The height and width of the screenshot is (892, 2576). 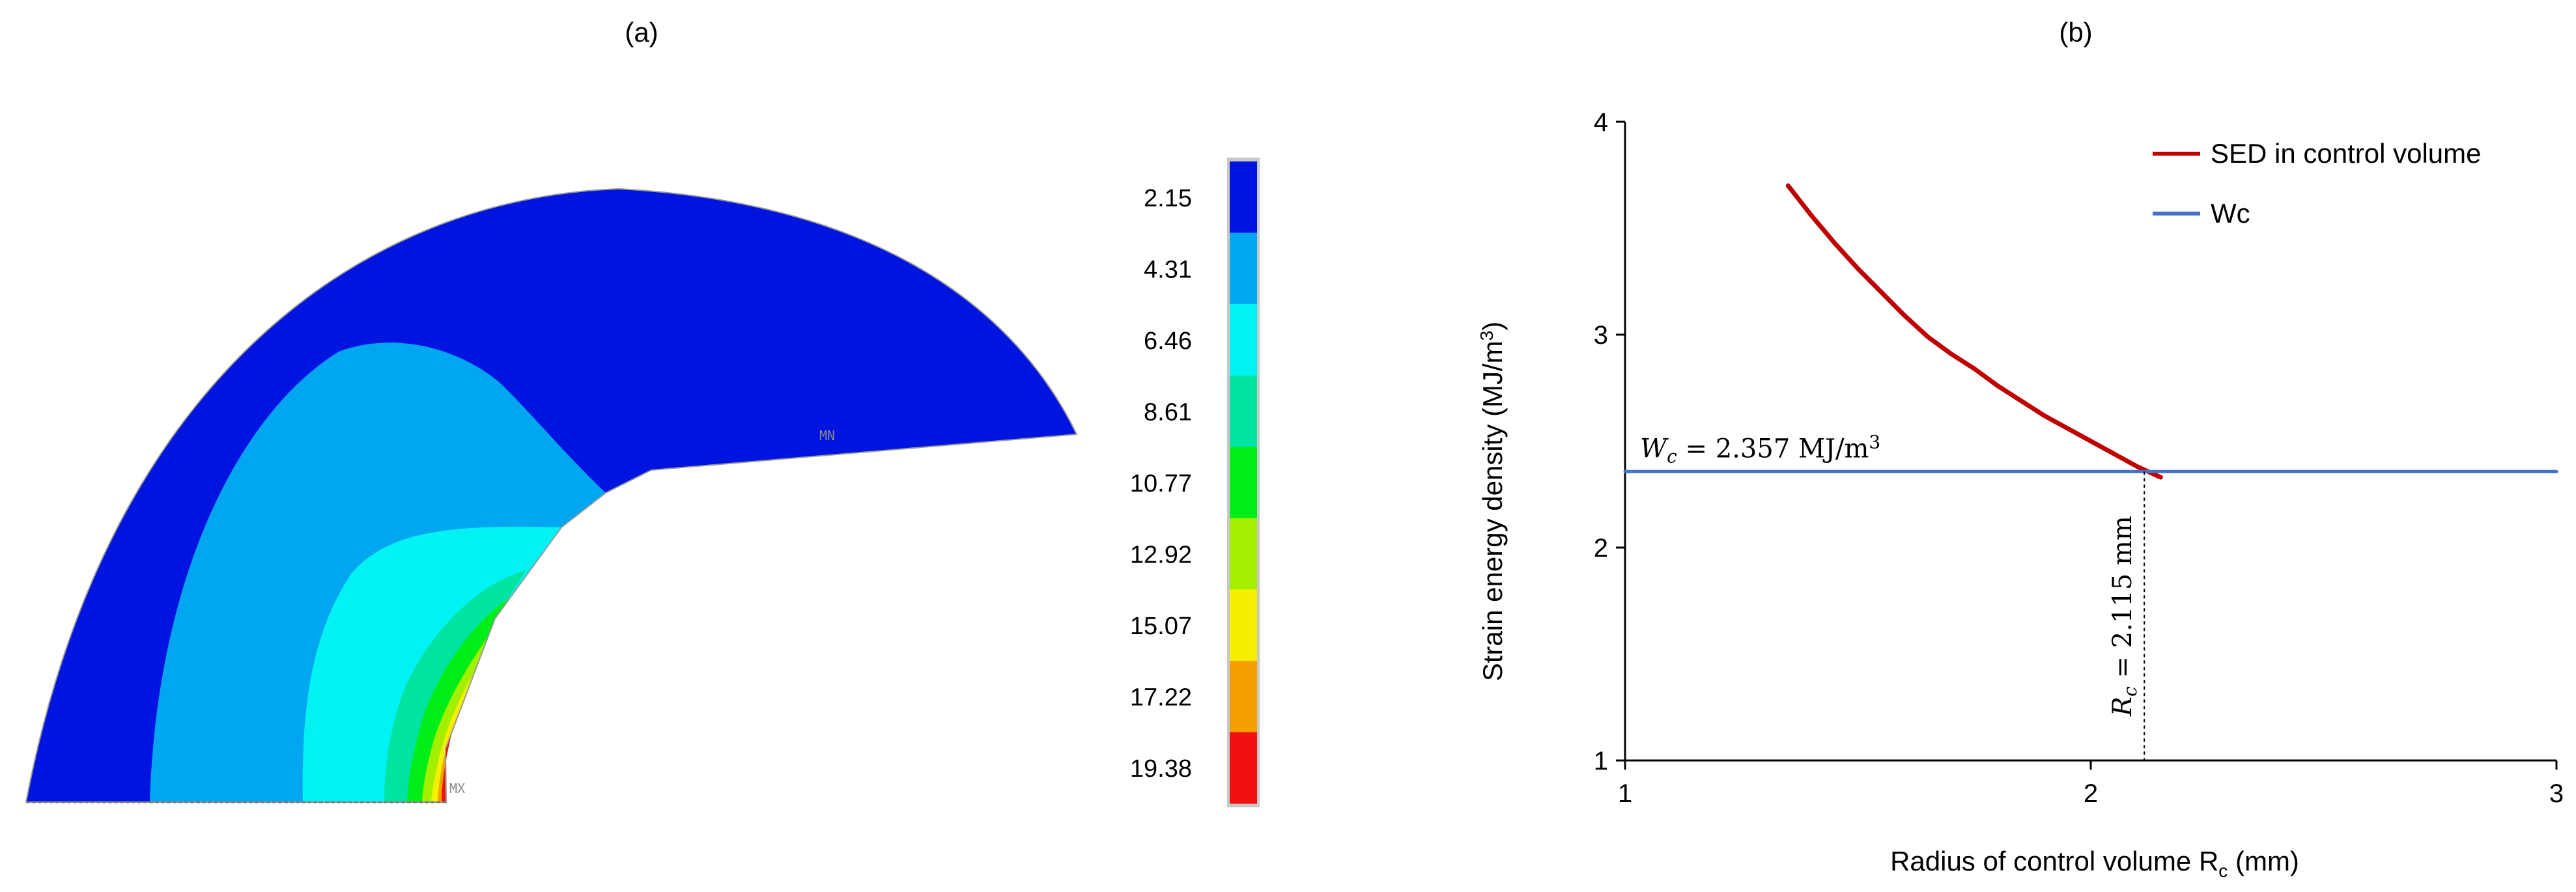 I want to click on legend-label-wc: Wc, so click(x=2230, y=214).